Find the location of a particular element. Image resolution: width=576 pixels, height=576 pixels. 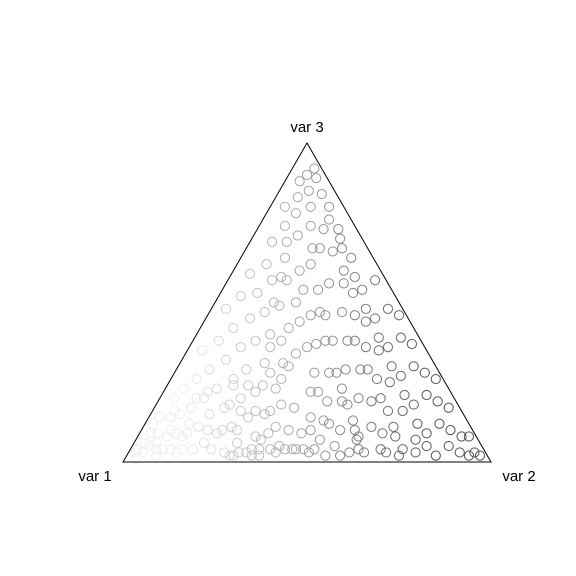

vertex-label-var2: var 2 is located at coordinates (518, 476).